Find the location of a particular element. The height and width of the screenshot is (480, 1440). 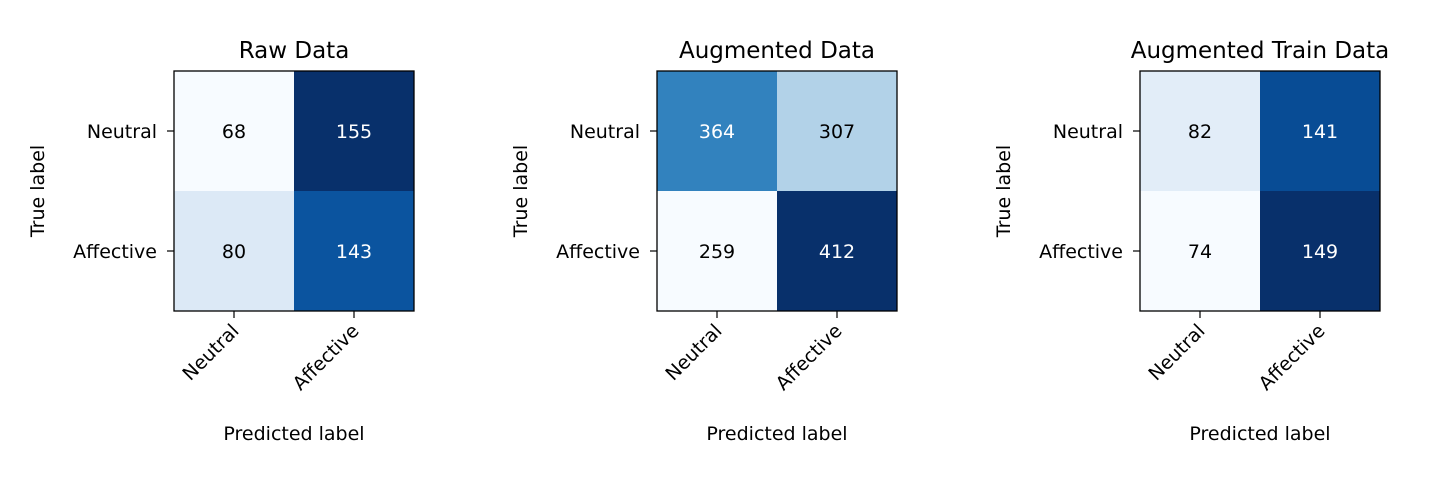

cell-value-label: 74 is located at coordinates (1200, 252).